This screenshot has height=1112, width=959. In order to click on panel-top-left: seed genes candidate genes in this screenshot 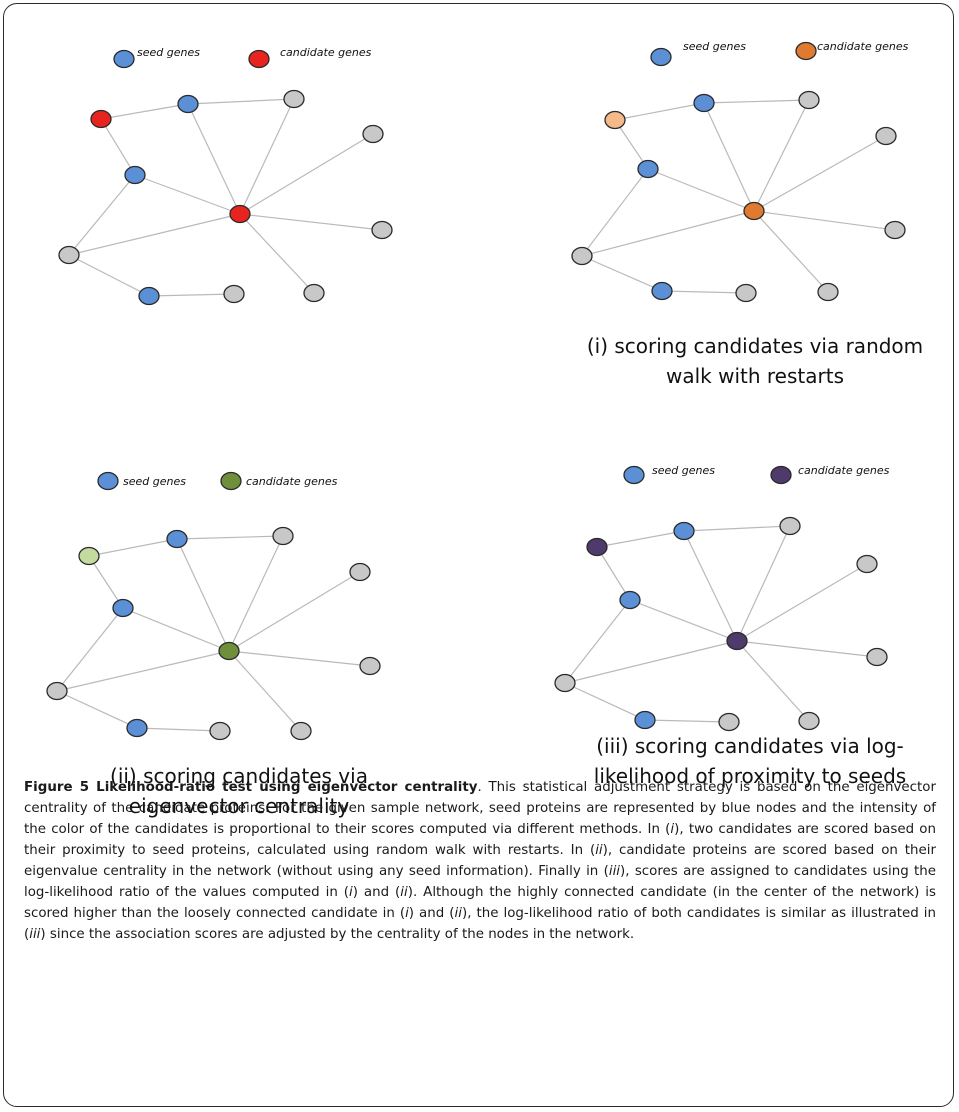, I will do `click(225, 176)`.